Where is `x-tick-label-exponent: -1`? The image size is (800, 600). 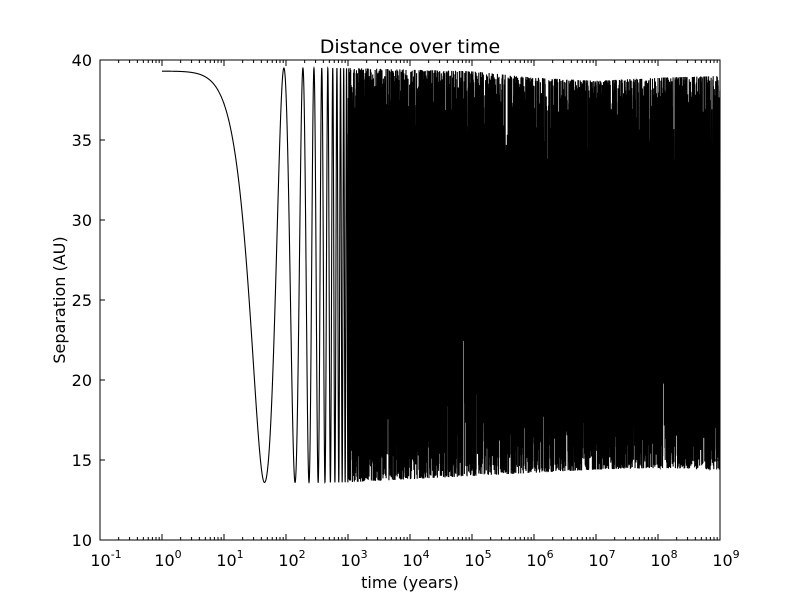
x-tick-label-exponent: -1 is located at coordinates (116, 554).